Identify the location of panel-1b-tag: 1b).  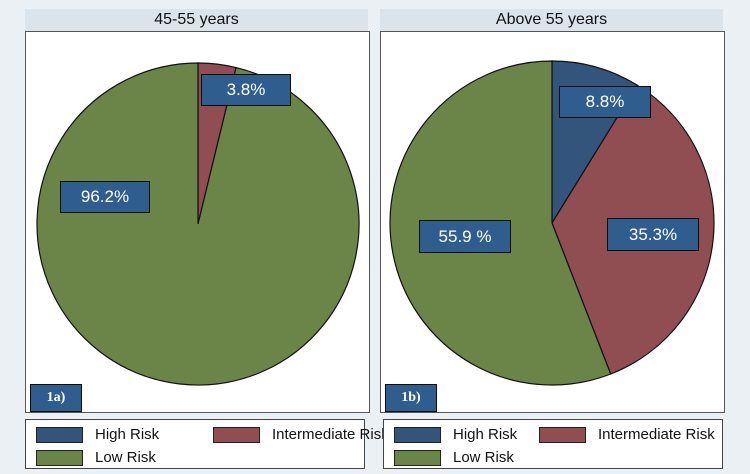
(411, 398).